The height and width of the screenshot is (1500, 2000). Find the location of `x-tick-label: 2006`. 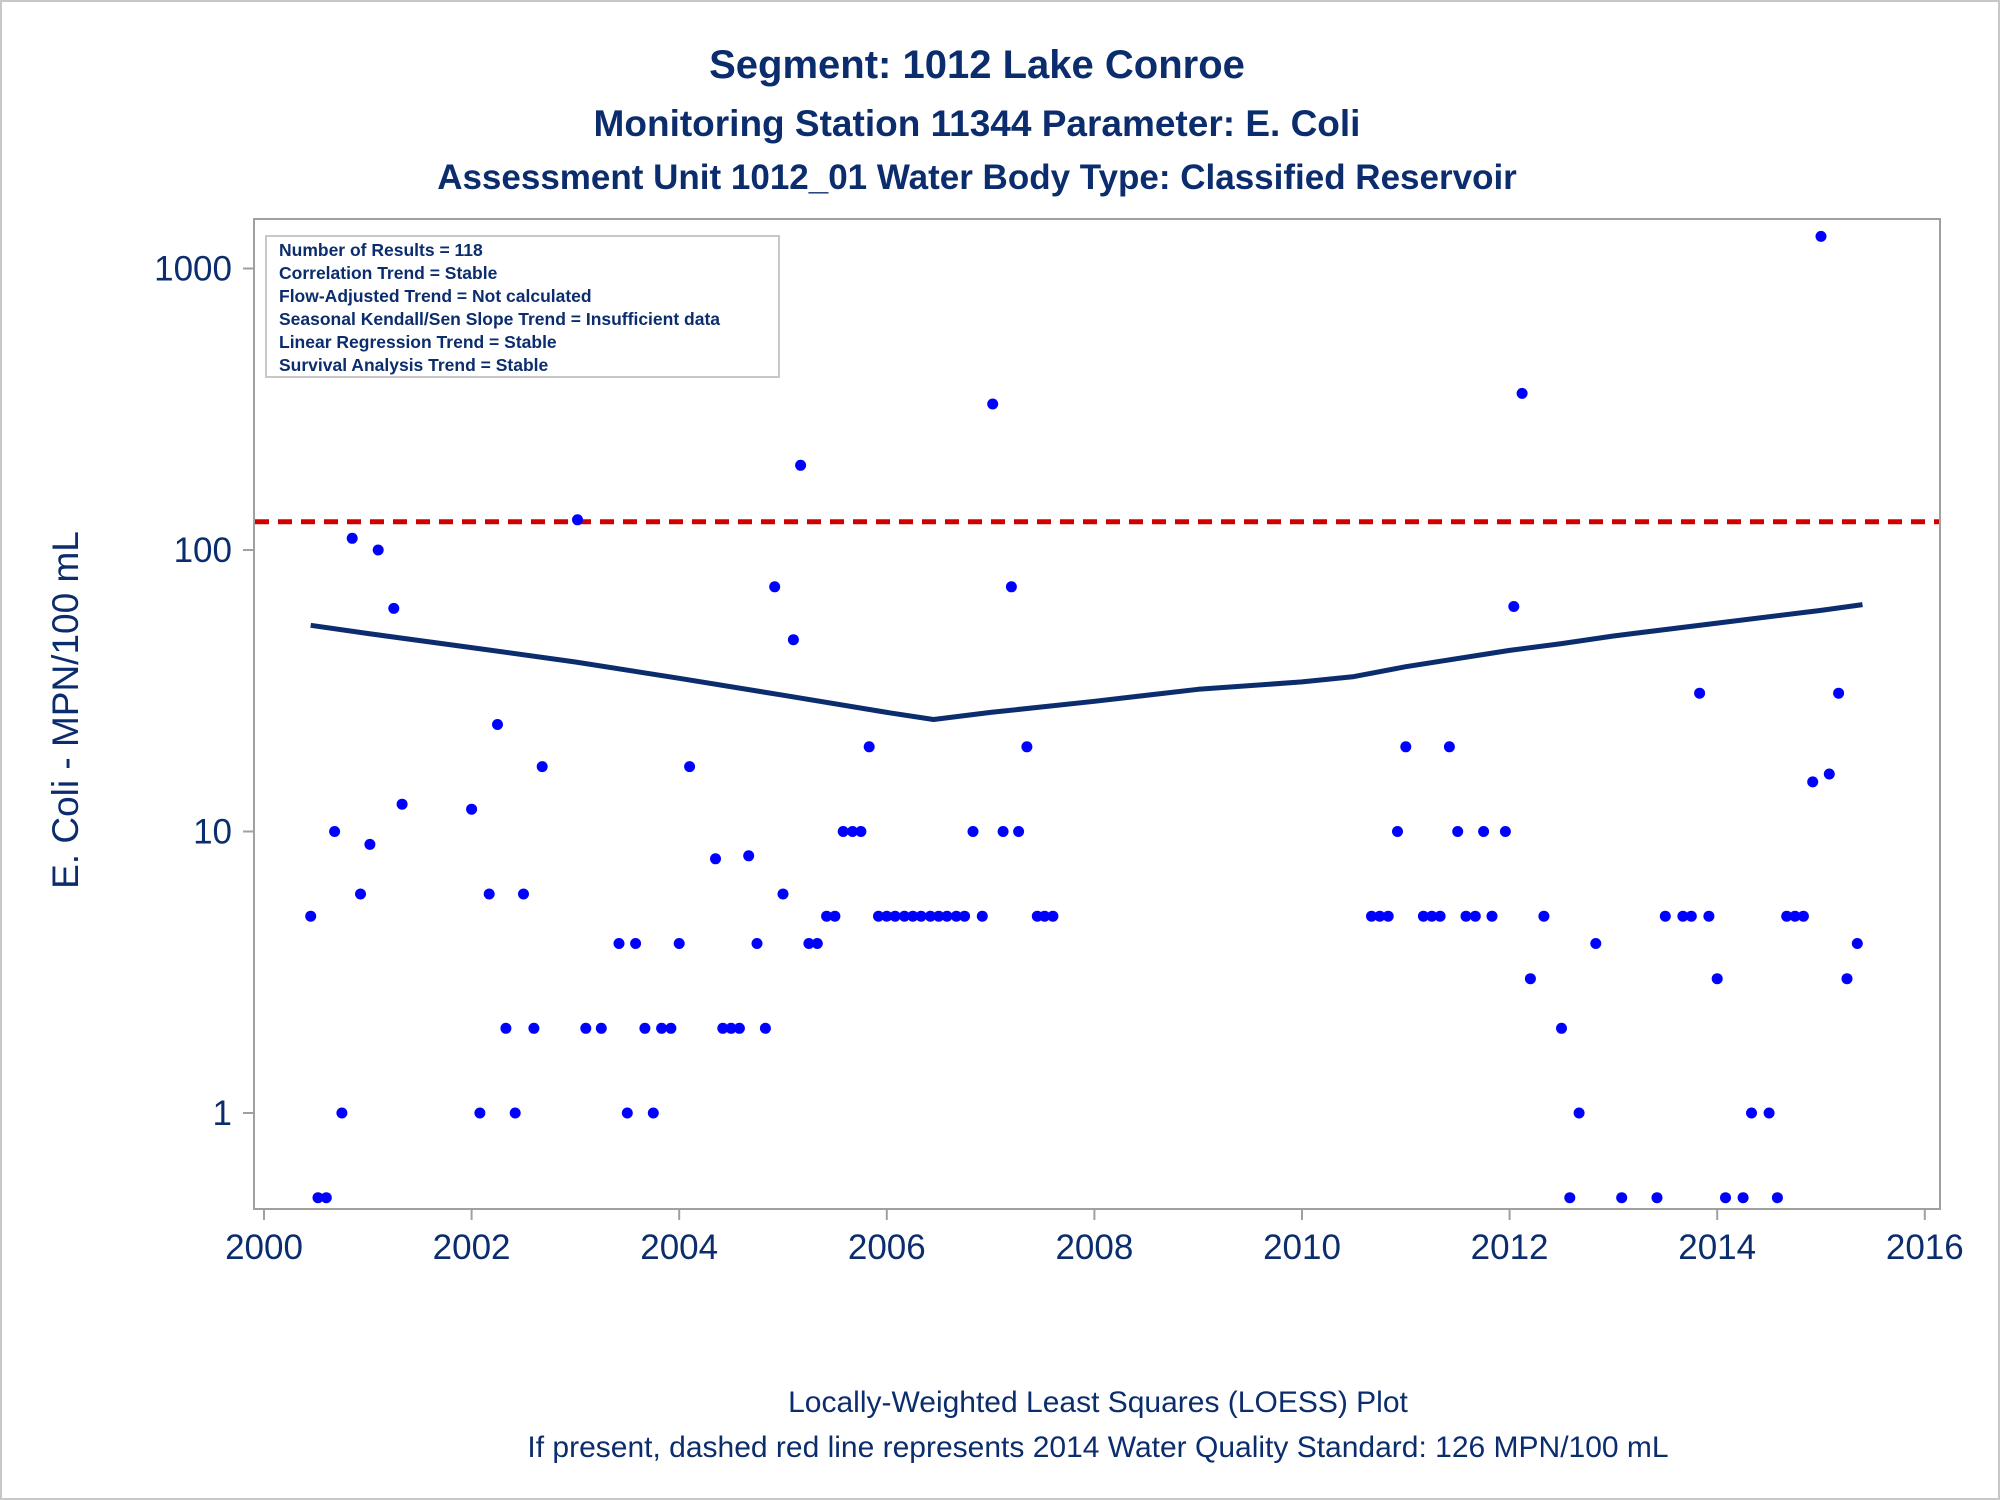

x-tick-label: 2006 is located at coordinates (887, 1247).